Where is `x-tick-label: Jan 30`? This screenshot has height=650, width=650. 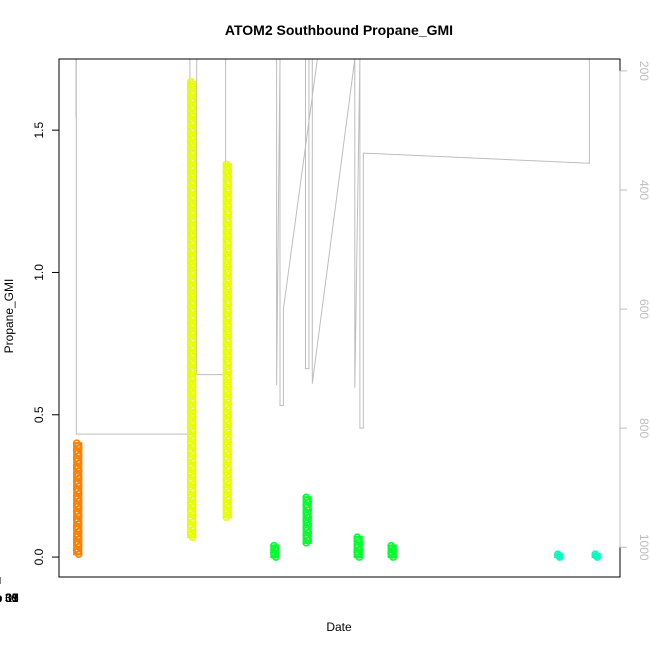
x-tick-label: Jan 30 is located at coordinates (9, 598).